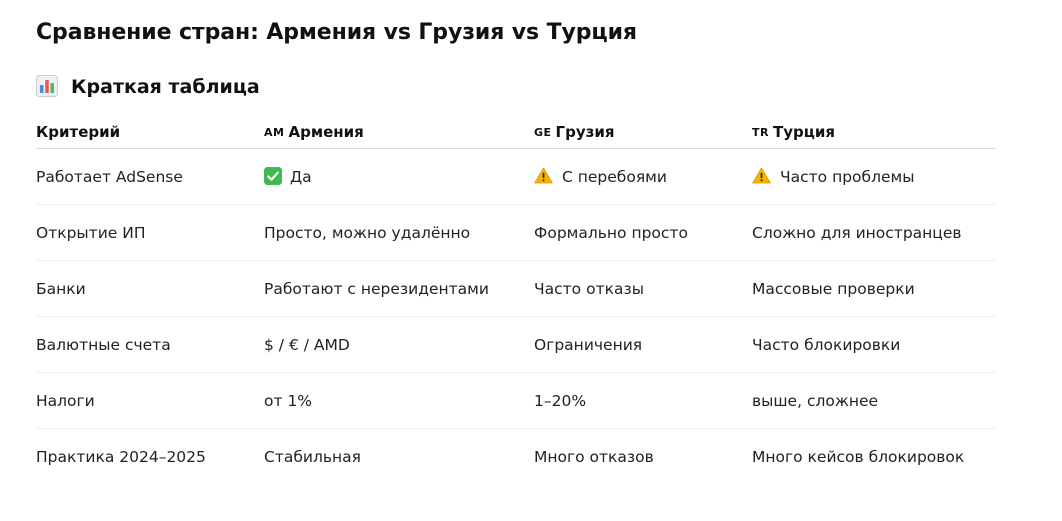 The height and width of the screenshot is (521, 1062). I want to click on armenia-cell: Просто, можно удалённо, so click(399, 232).